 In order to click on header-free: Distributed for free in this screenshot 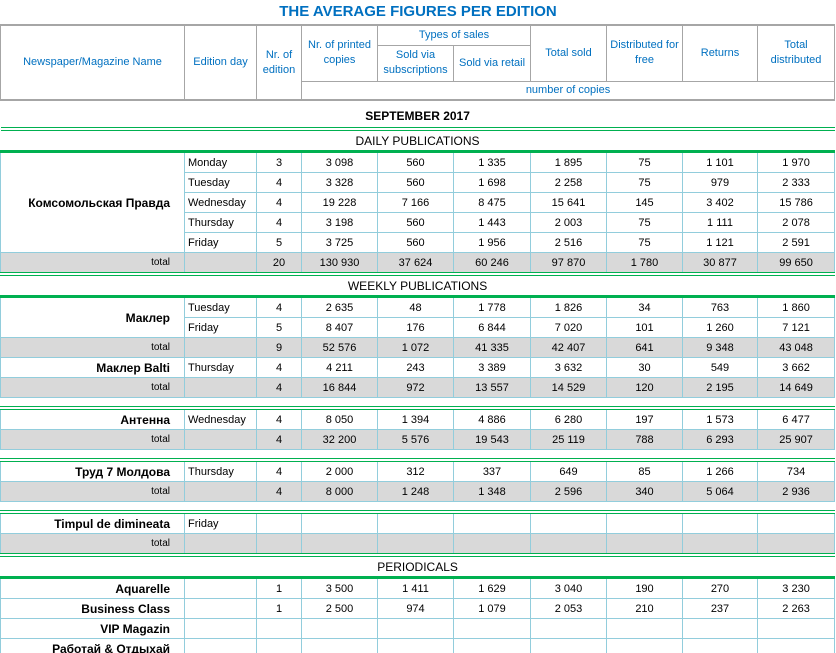, I will do `click(645, 53)`.